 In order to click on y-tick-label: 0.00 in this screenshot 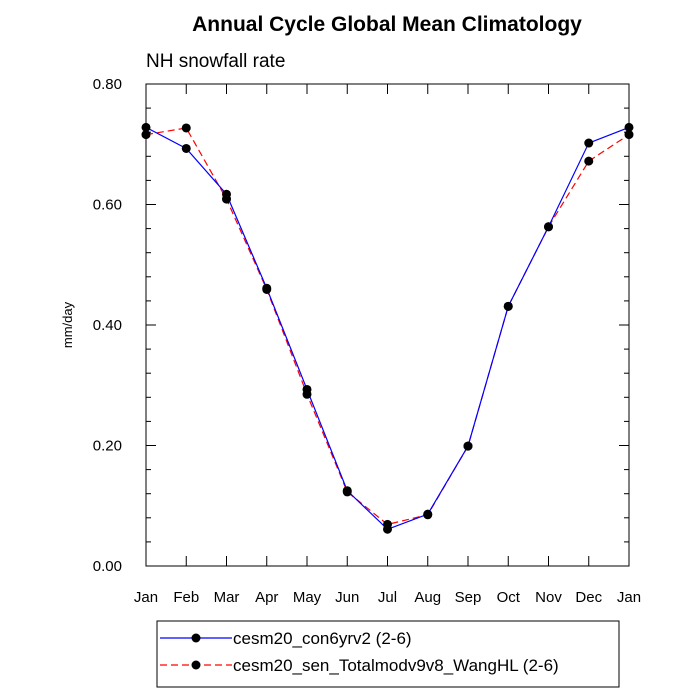, I will do `click(107, 566)`.